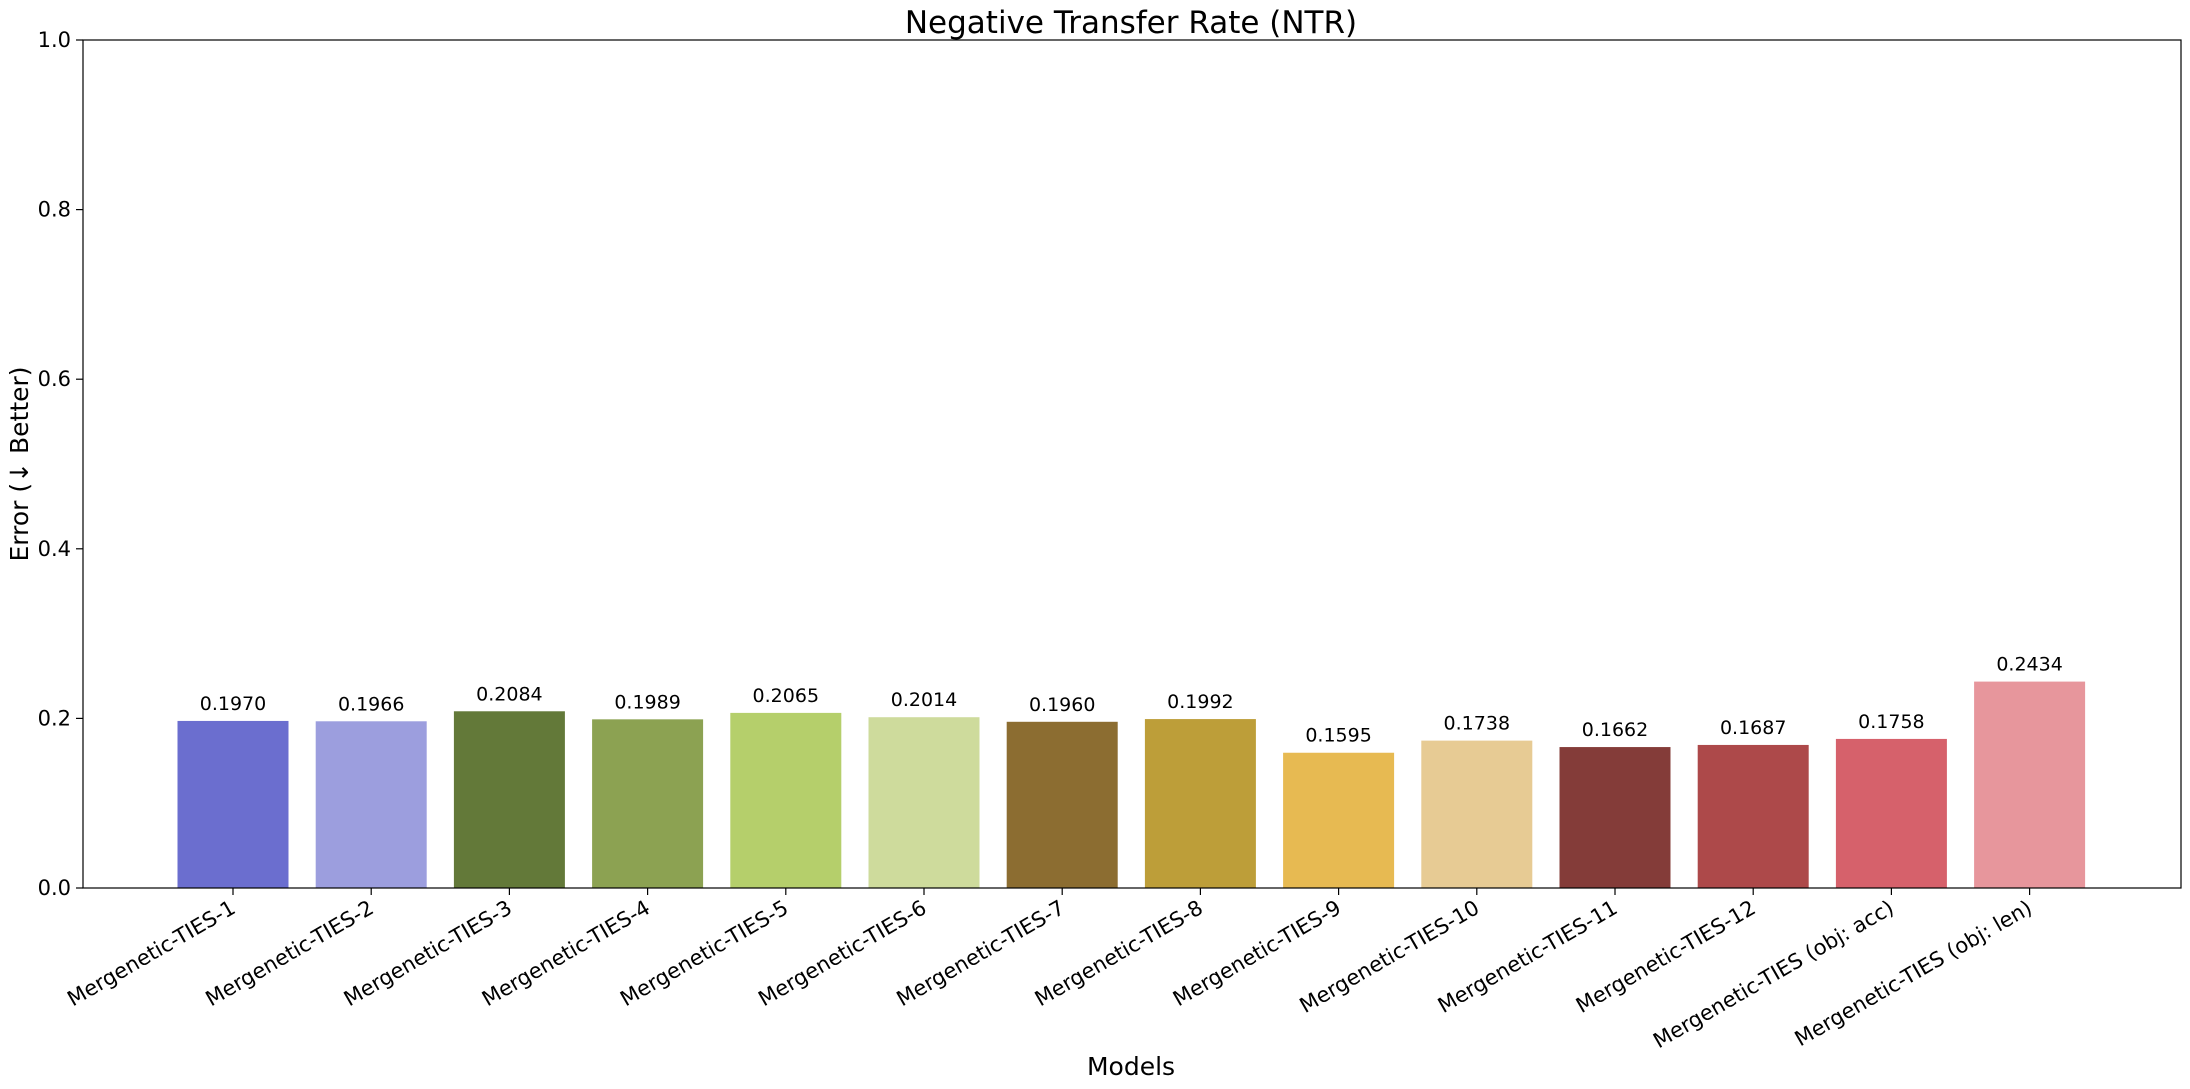  What do you see at coordinates (54, 40) in the screenshot?
I see `y-tick-label: 1.0` at bounding box center [54, 40].